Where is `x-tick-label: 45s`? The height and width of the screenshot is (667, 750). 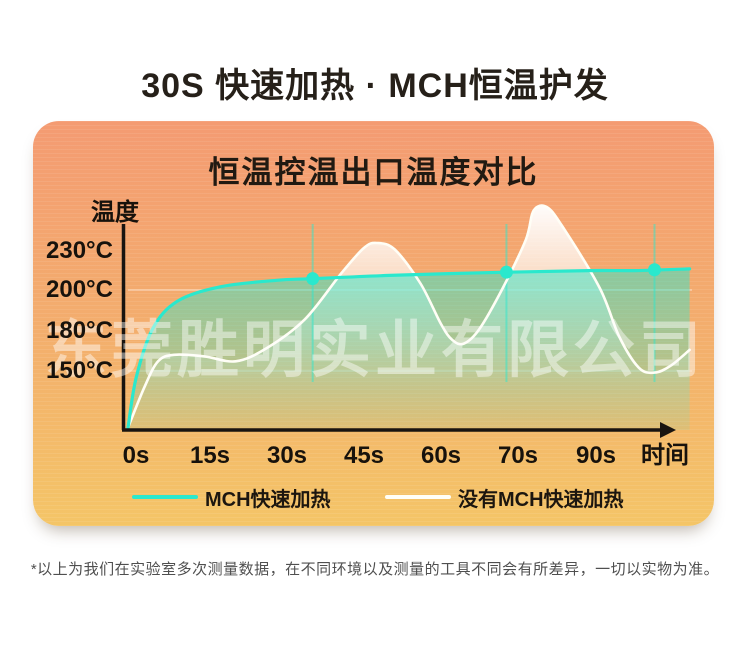 x-tick-label: 45s is located at coordinates (364, 455).